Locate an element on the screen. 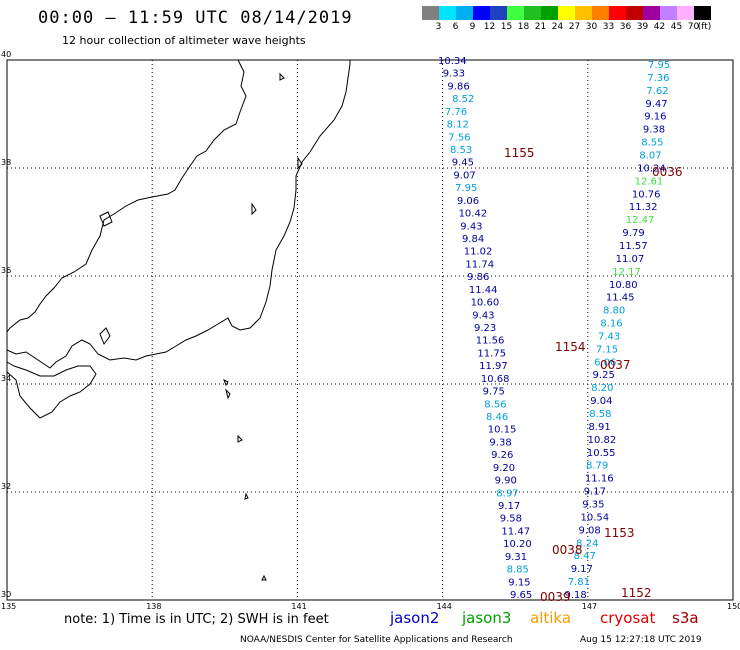  pass-time-tag: 1152 is located at coordinates (636, 593).